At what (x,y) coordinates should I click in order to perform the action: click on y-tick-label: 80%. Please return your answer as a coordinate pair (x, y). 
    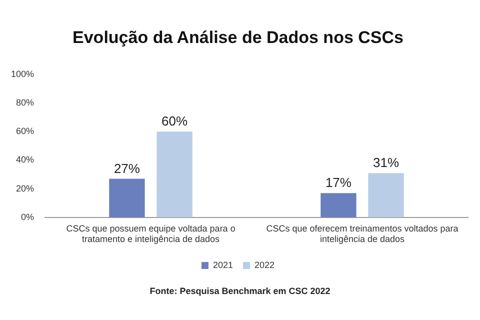
    Looking at the image, I should click on (25, 102).